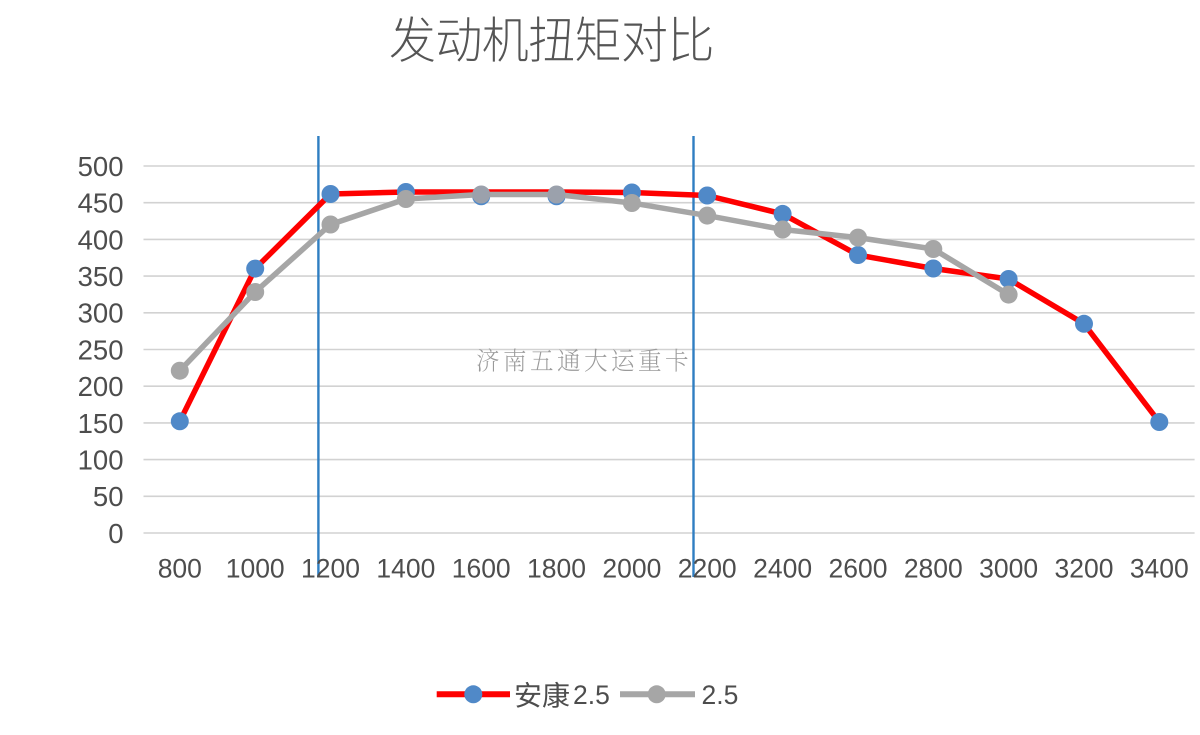  What do you see at coordinates (782, 569) in the screenshot?
I see `svg-text: 2400` at bounding box center [782, 569].